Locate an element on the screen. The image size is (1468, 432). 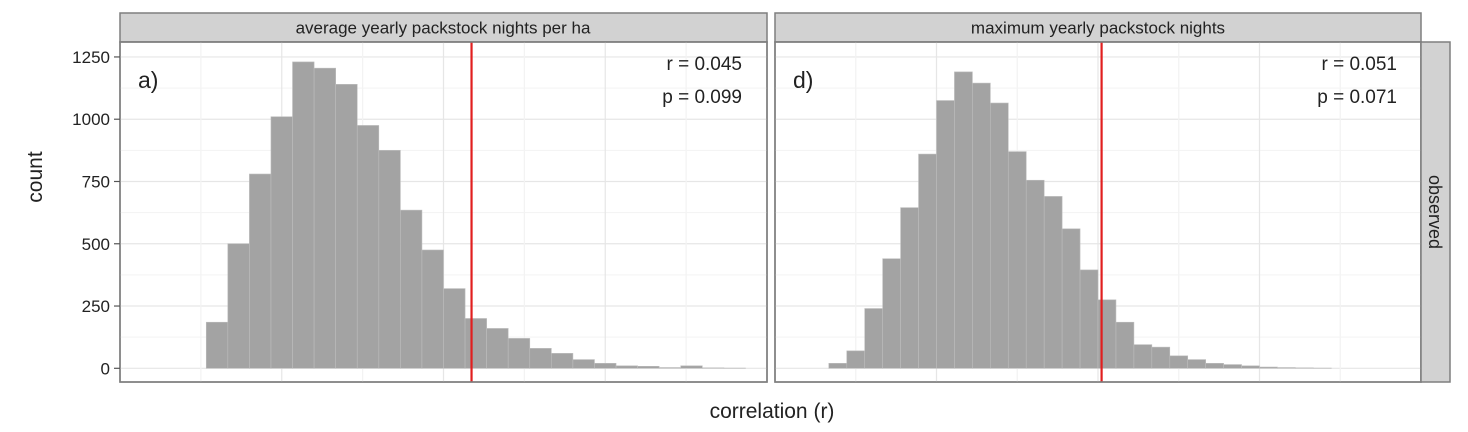
y-tick-label: 750 is located at coordinates (96, 181).